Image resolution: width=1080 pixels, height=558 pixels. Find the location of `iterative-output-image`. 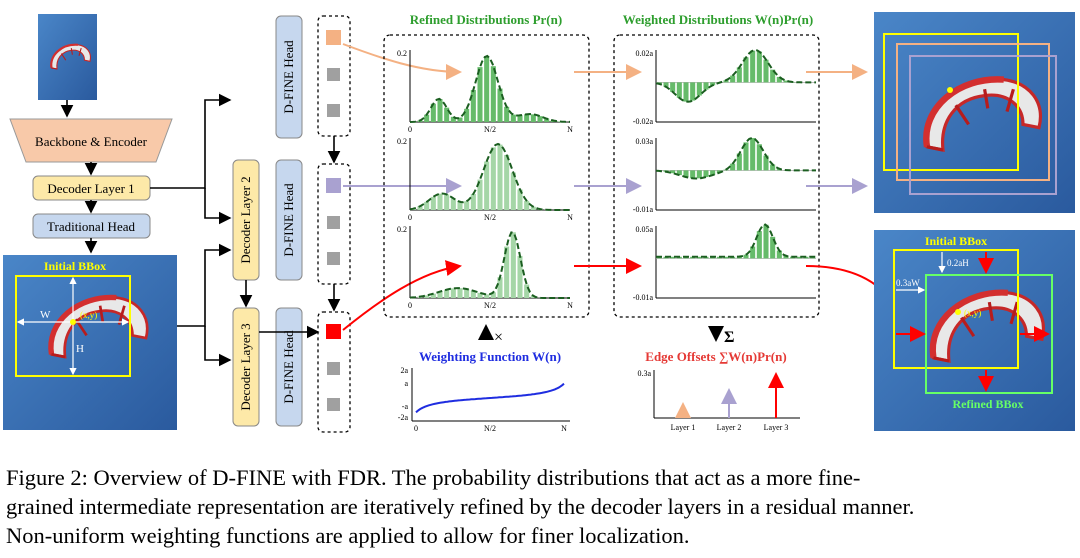

iterative-output-image is located at coordinates (974, 112).